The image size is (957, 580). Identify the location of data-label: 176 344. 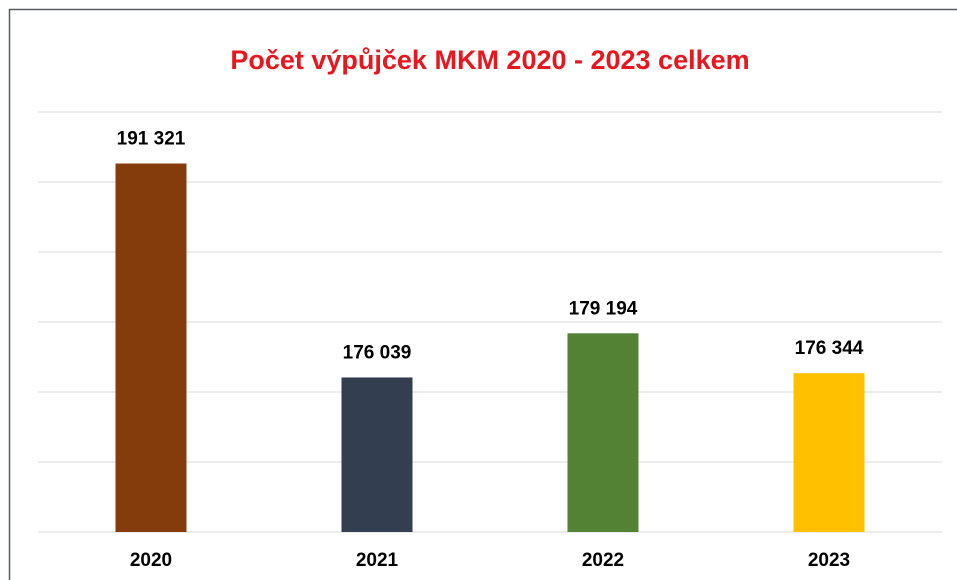
(829, 348).